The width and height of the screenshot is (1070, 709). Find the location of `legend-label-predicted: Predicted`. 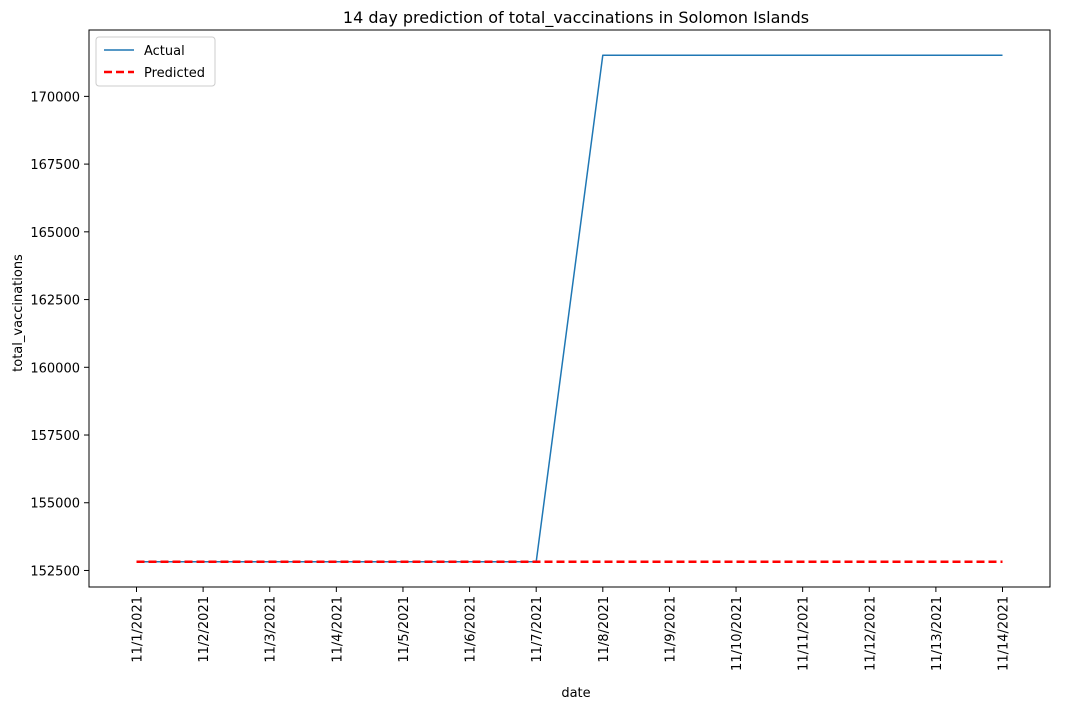

legend-label-predicted: Predicted is located at coordinates (174, 73).